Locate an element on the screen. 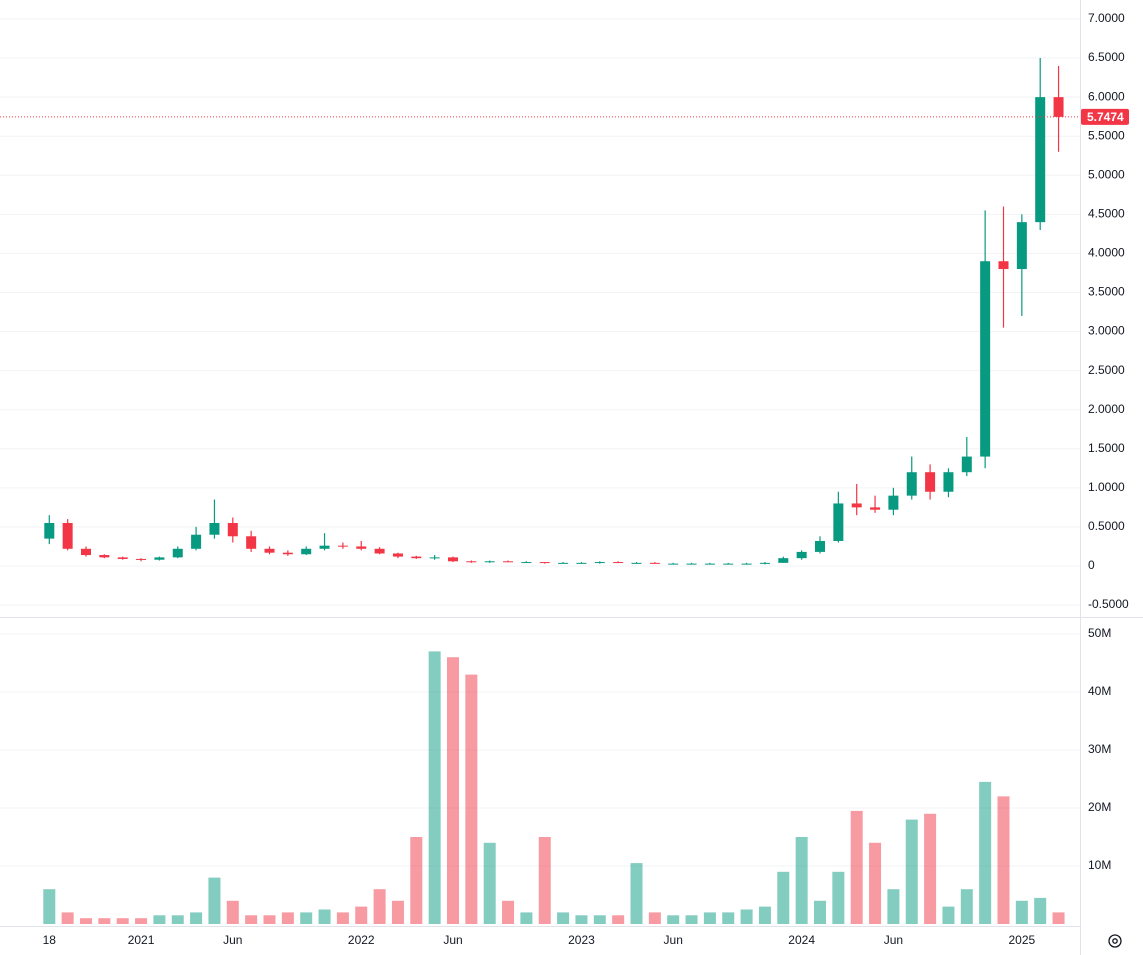  settings-ring is located at coordinates (1115, 941).